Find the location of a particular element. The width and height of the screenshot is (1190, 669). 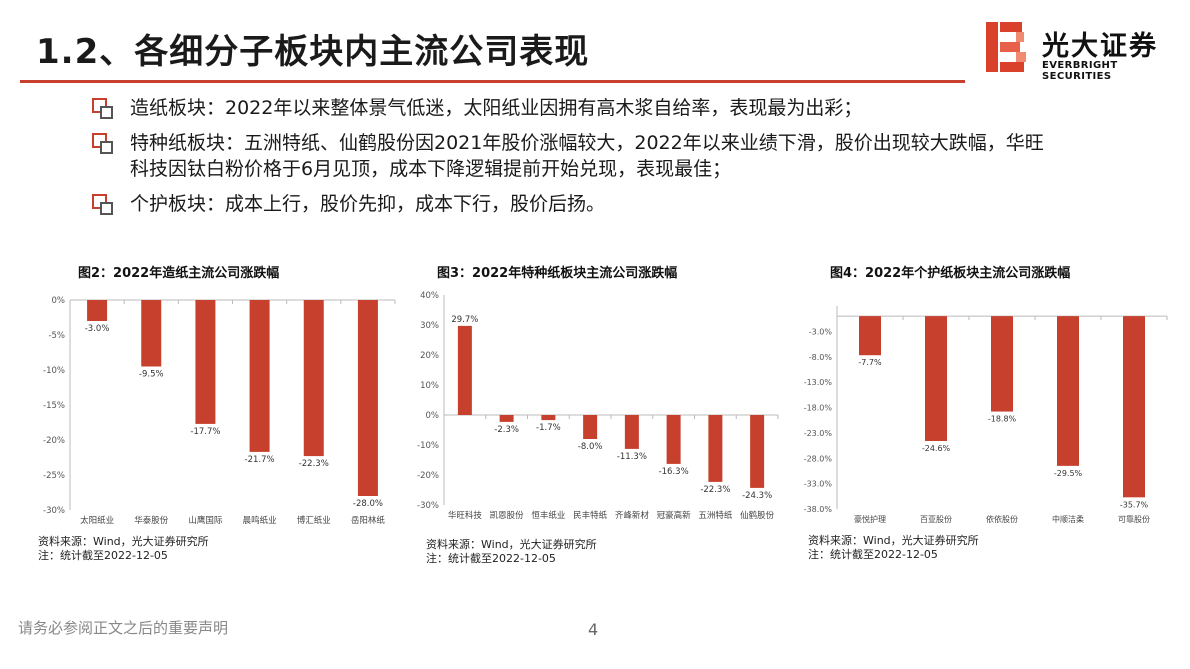

x-tick-label: 岳阳林纸 is located at coordinates (368, 520).